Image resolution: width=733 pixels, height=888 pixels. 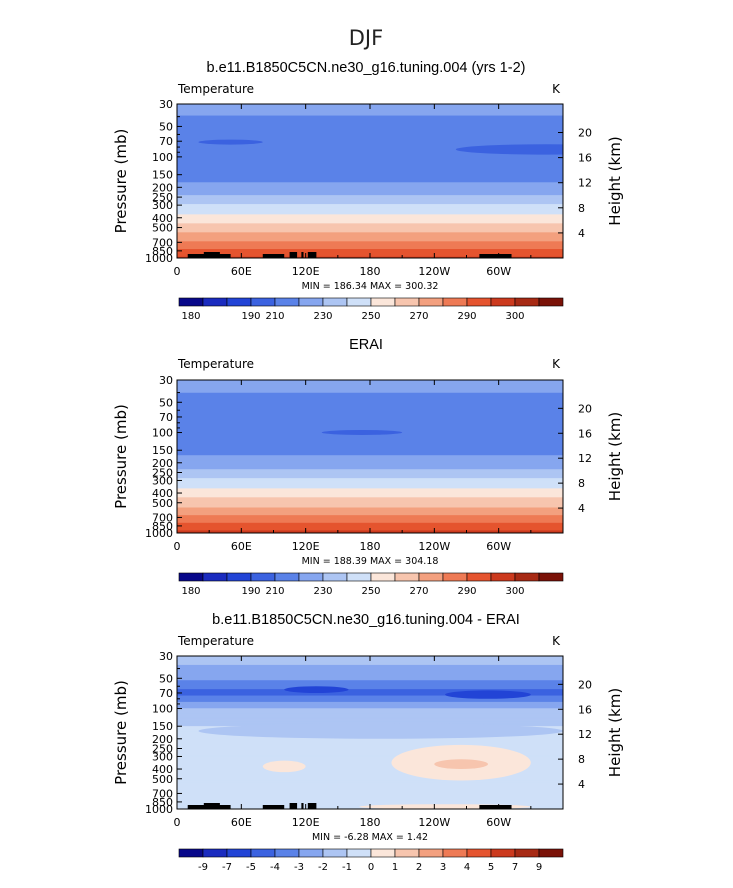 I want to click on min-max-stats: MIN = 188.39 MAX = 304.18, so click(x=370, y=561).